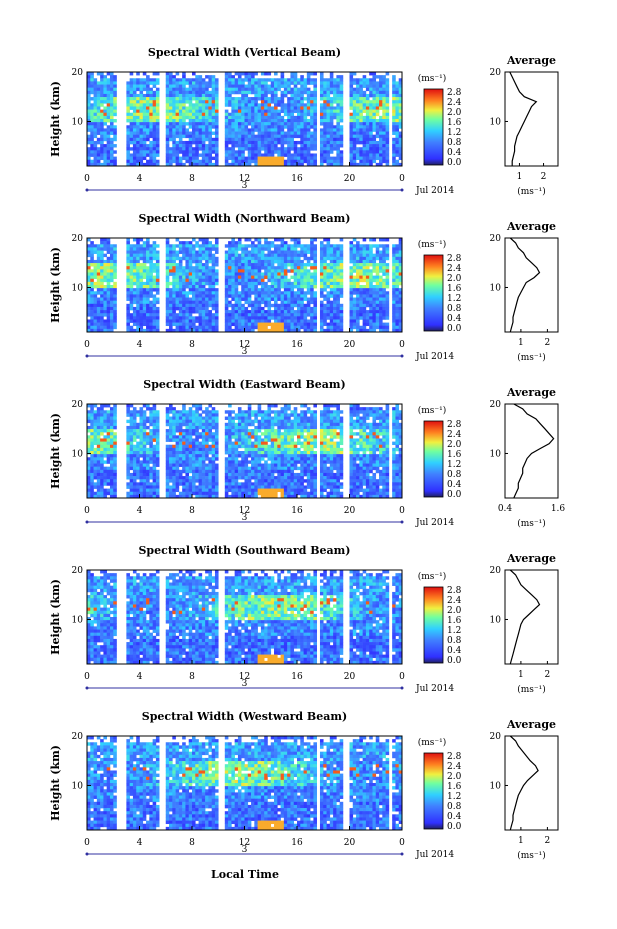 The width and height of the screenshot is (617, 929). Describe the element at coordinates (350, 179) in the screenshot. I see `x-tick-label: 20` at that location.